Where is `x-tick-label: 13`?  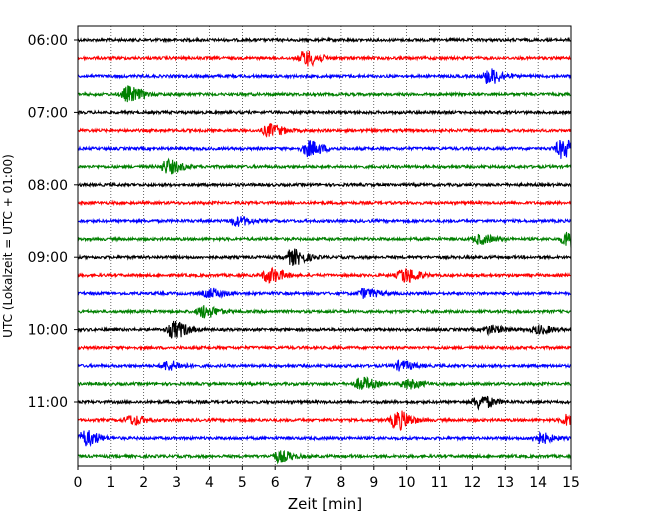
x-tick-label: 13 is located at coordinates (505, 483).